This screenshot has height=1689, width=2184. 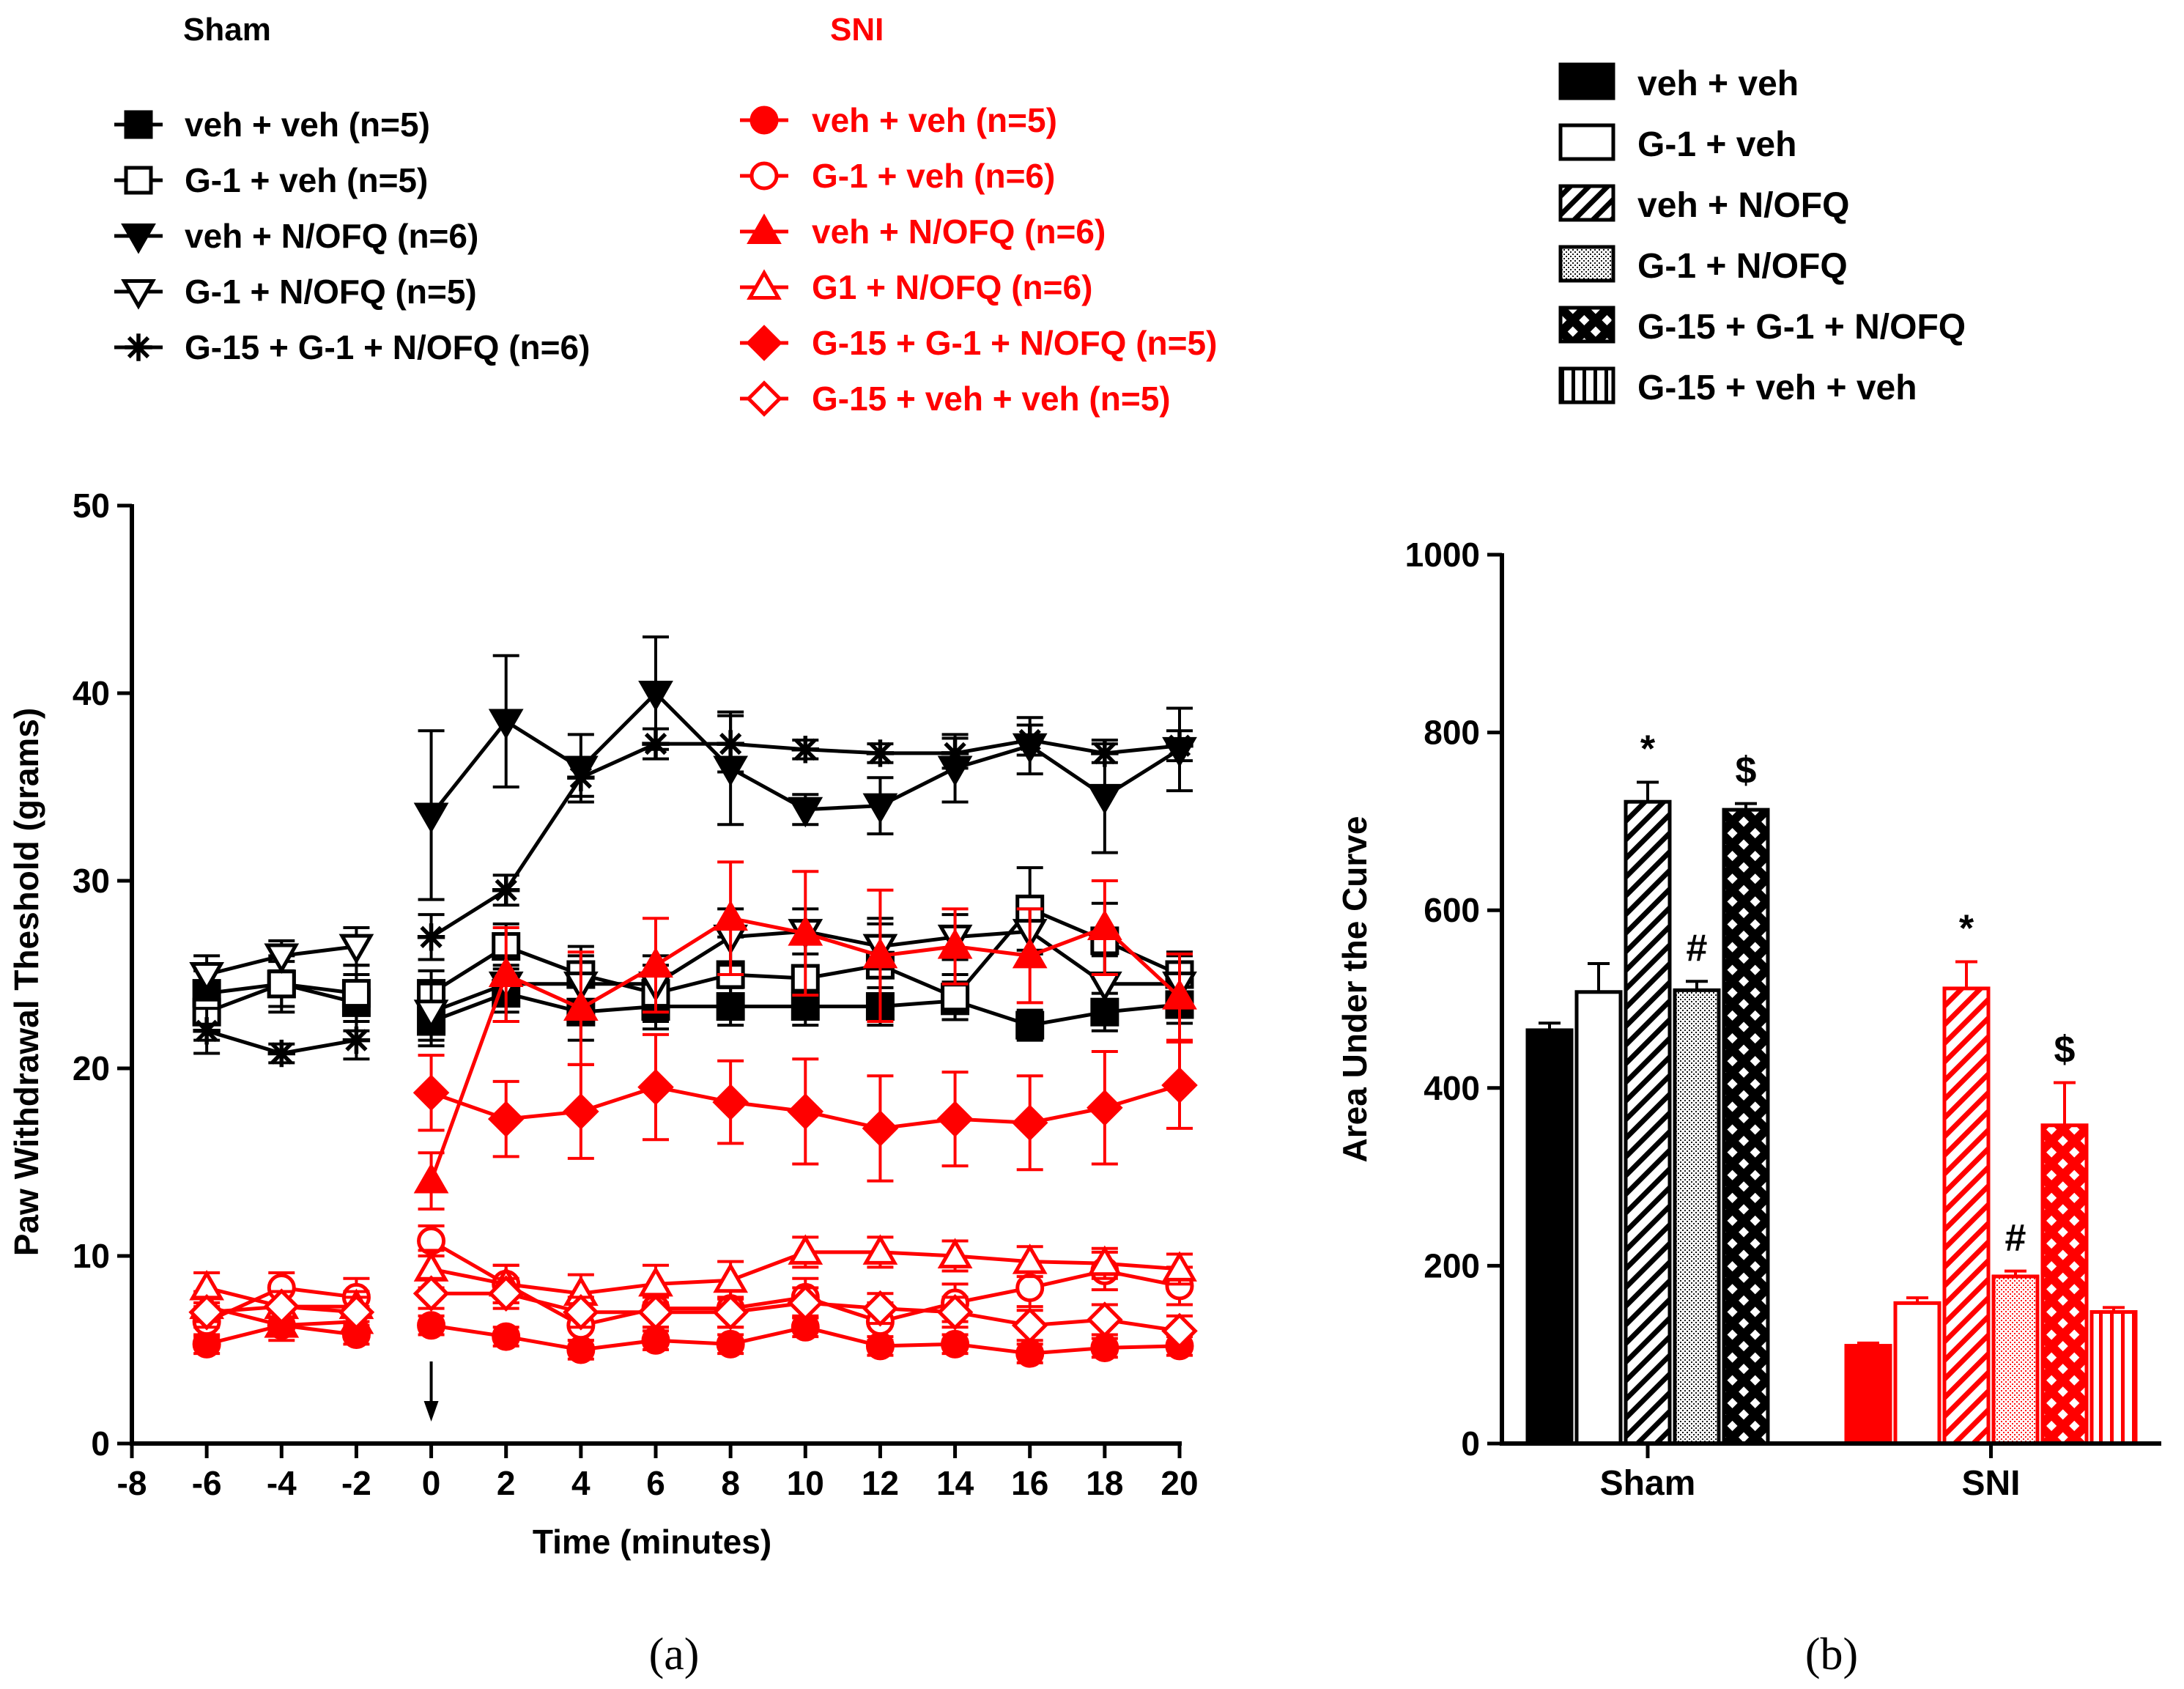 What do you see at coordinates (1717, 144) in the screenshot?
I see `legend-b-entry: G-1 + veh` at bounding box center [1717, 144].